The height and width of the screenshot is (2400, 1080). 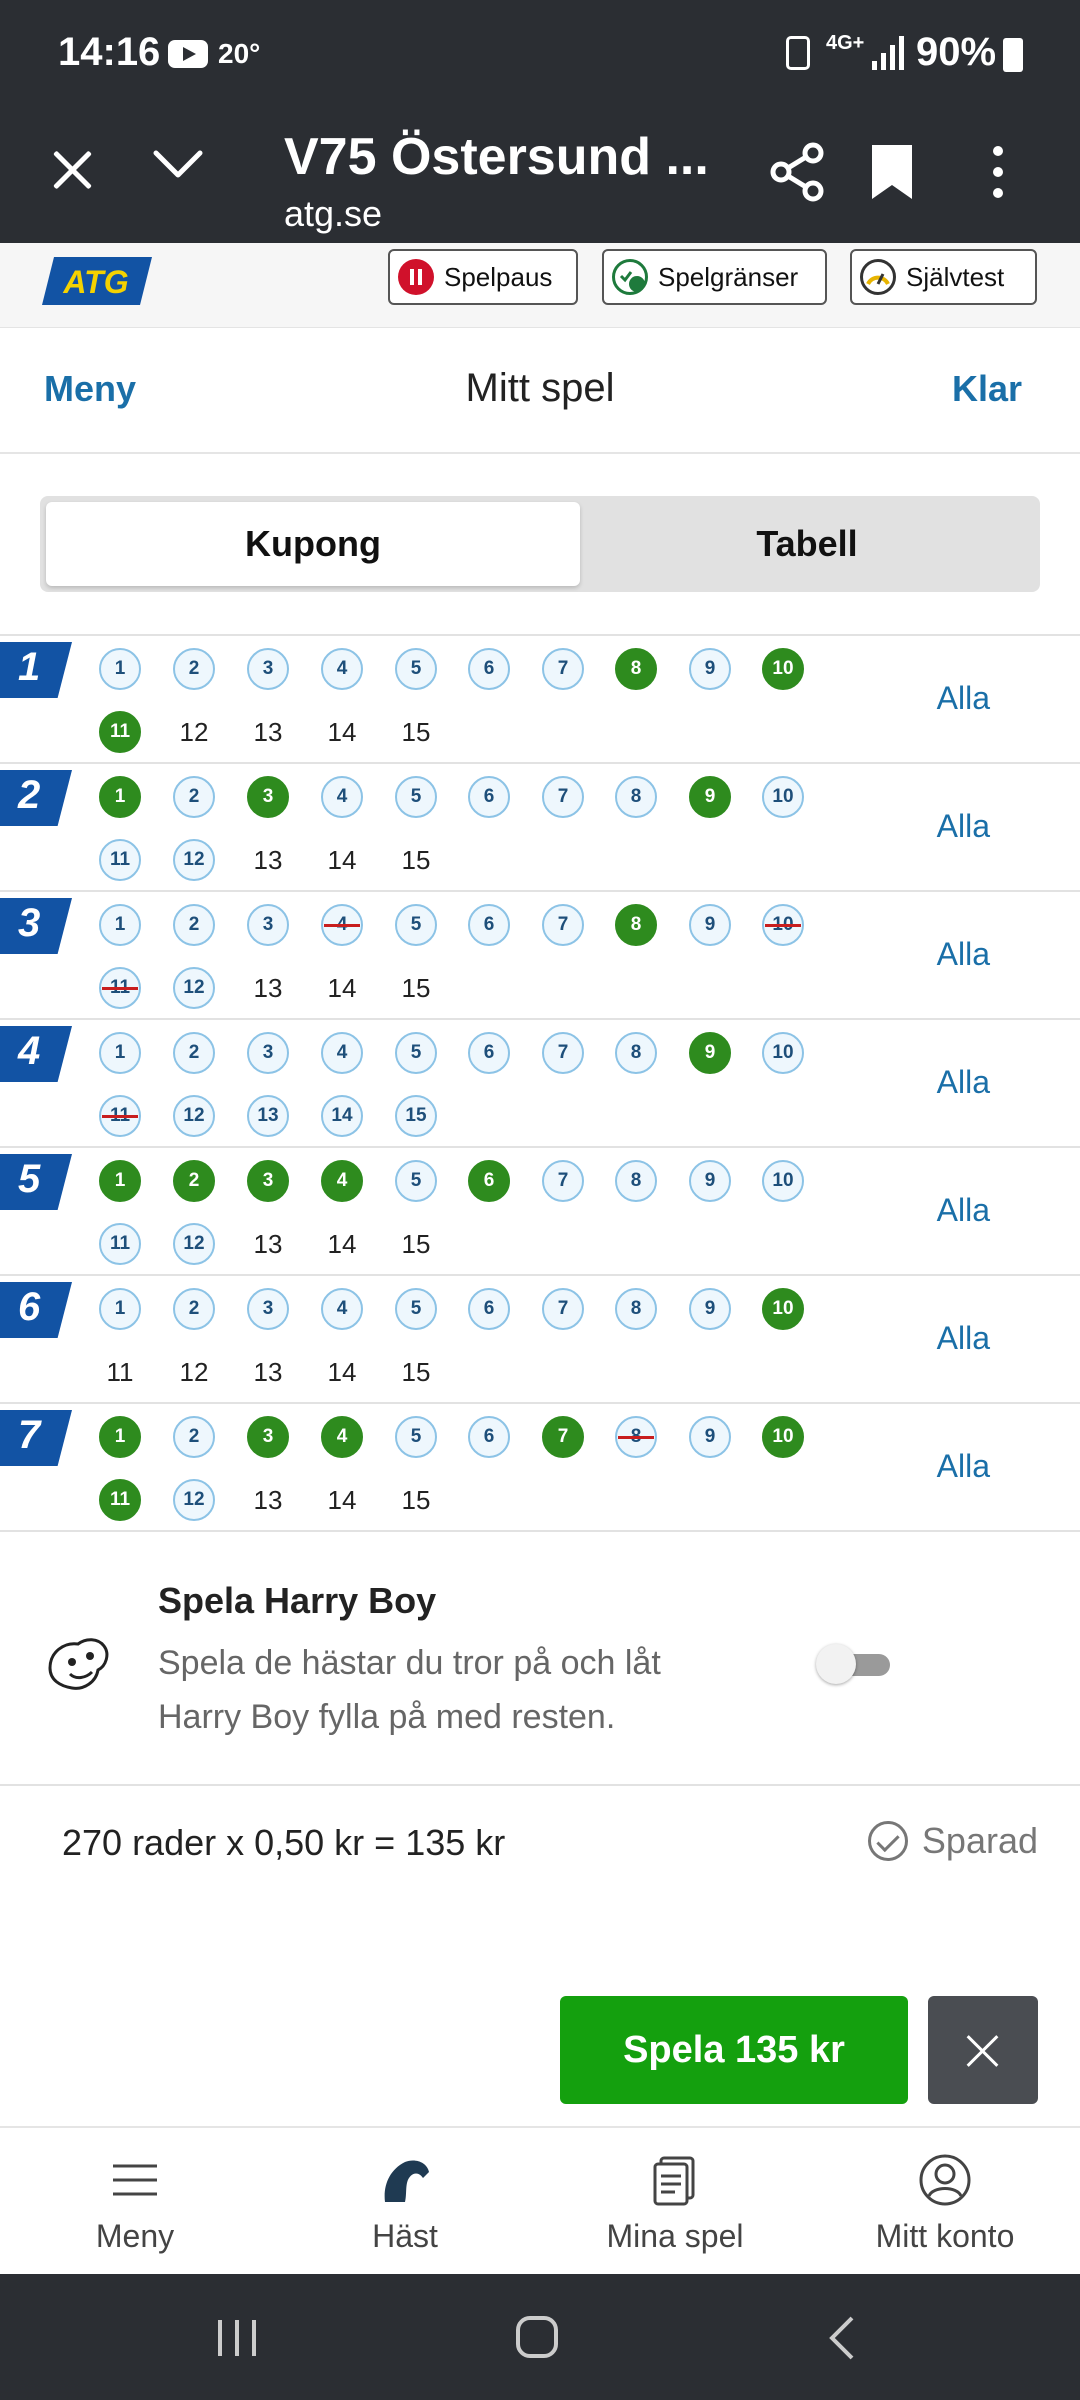 I want to click on home-icon, so click(x=537, y=2337).